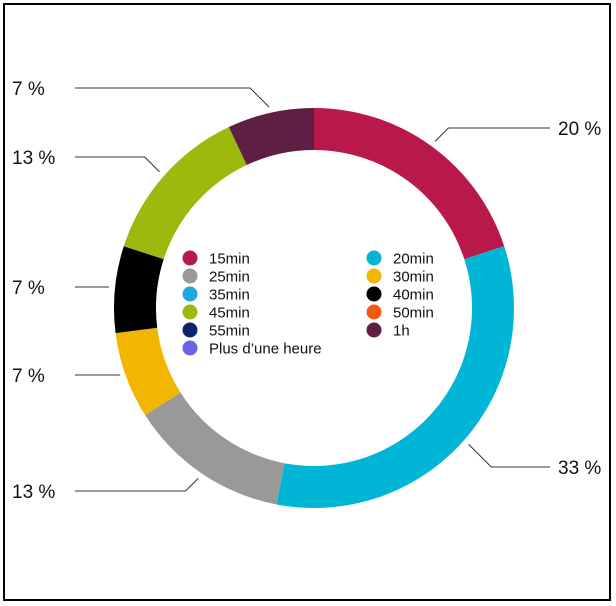 The width and height of the screenshot is (616, 606). Describe the element at coordinates (215, 448) in the screenshot. I see `slice-25min` at that location.